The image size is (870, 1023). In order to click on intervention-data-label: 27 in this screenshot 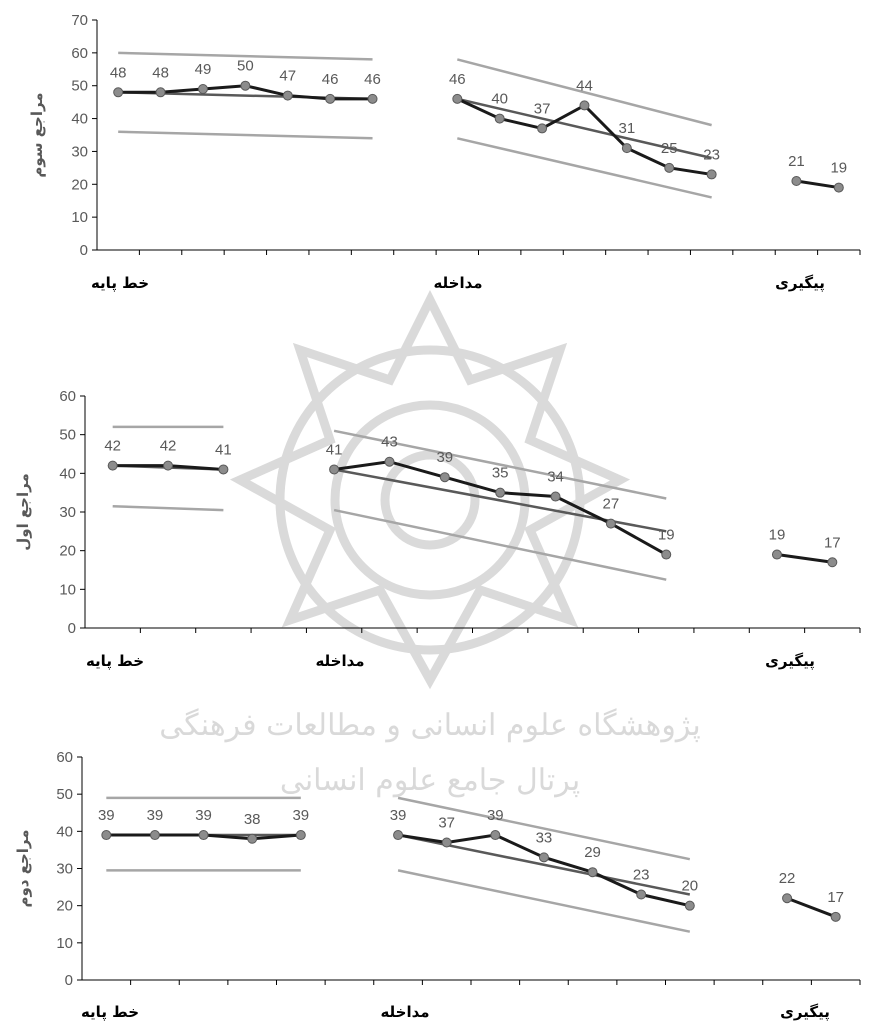, I will do `click(611, 504)`.